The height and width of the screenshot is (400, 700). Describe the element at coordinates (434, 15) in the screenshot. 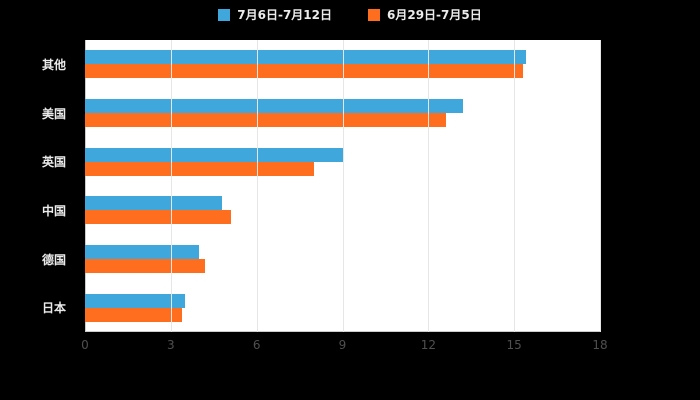

I see `legend-label-week2: 6月29日-7月5日` at that location.